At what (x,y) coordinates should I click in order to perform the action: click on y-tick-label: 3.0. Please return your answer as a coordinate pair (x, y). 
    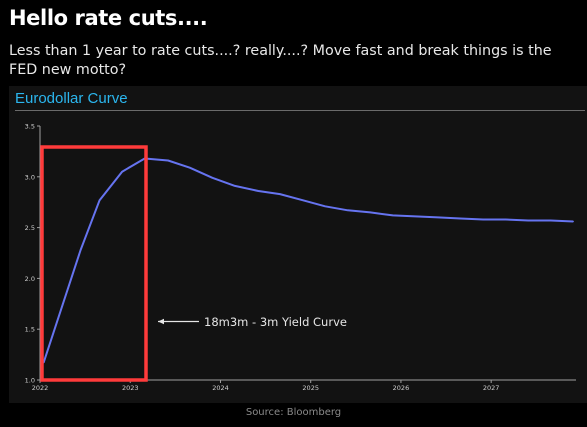
    Looking at the image, I should click on (30, 177).